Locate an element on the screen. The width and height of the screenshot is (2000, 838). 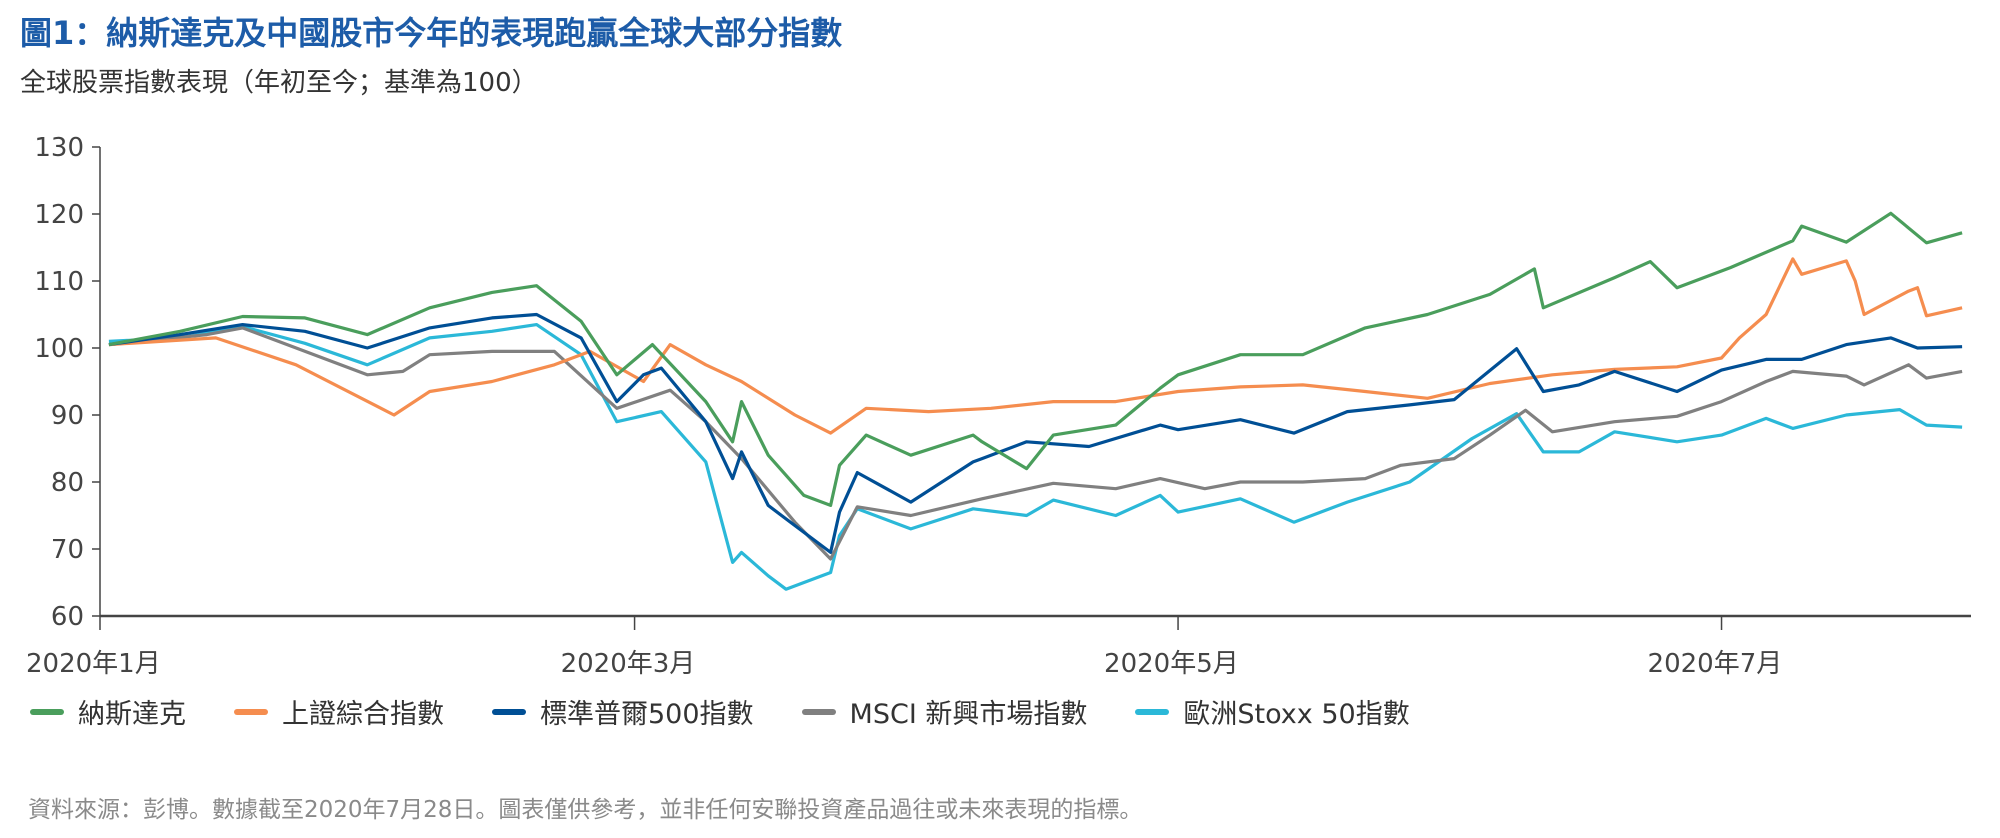
chart-subtitle: 全球股票指數表現（年初至今；基準為100） is located at coordinates (279, 83).